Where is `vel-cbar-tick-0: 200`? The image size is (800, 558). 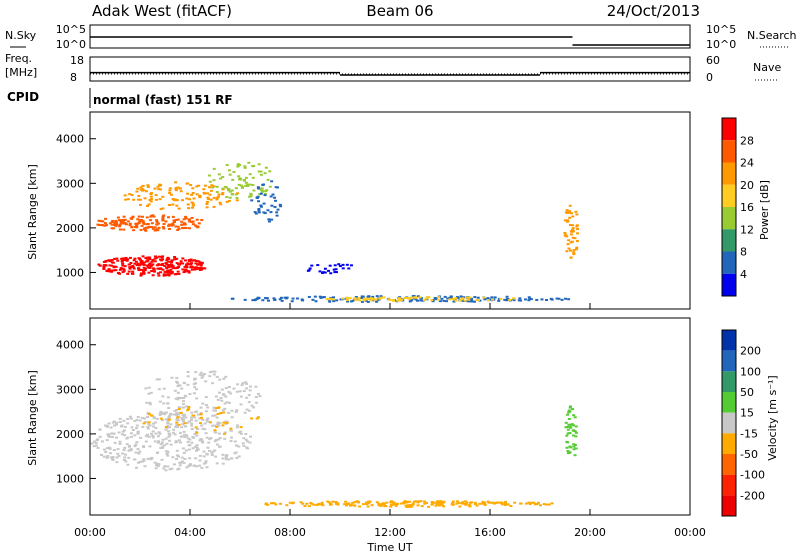
vel-cbar-tick-0: 200 is located at coordinates (750, 351).